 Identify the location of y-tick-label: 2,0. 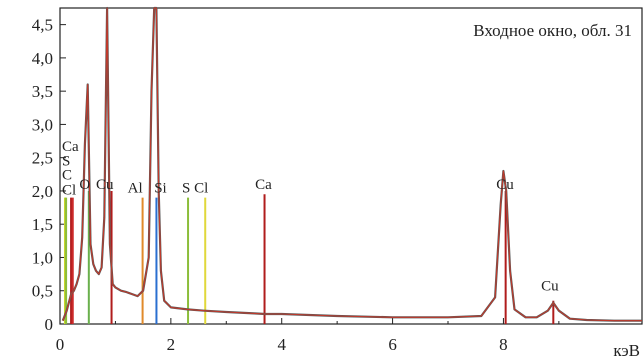
(42, 191).